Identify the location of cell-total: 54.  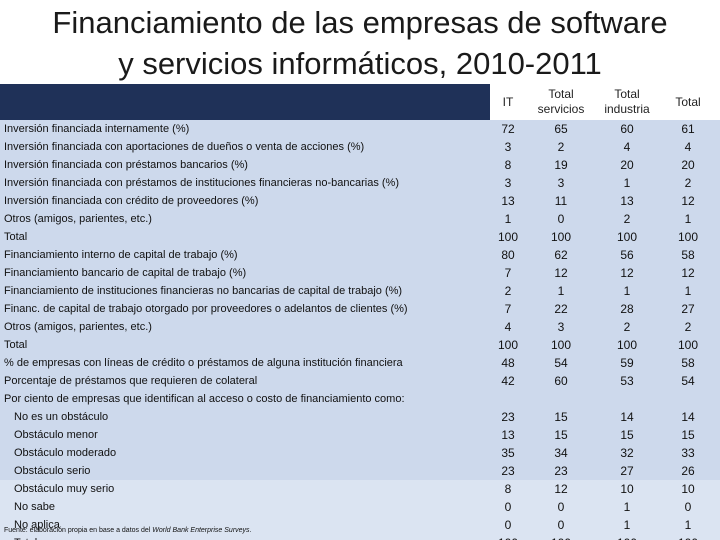
(688, 381).